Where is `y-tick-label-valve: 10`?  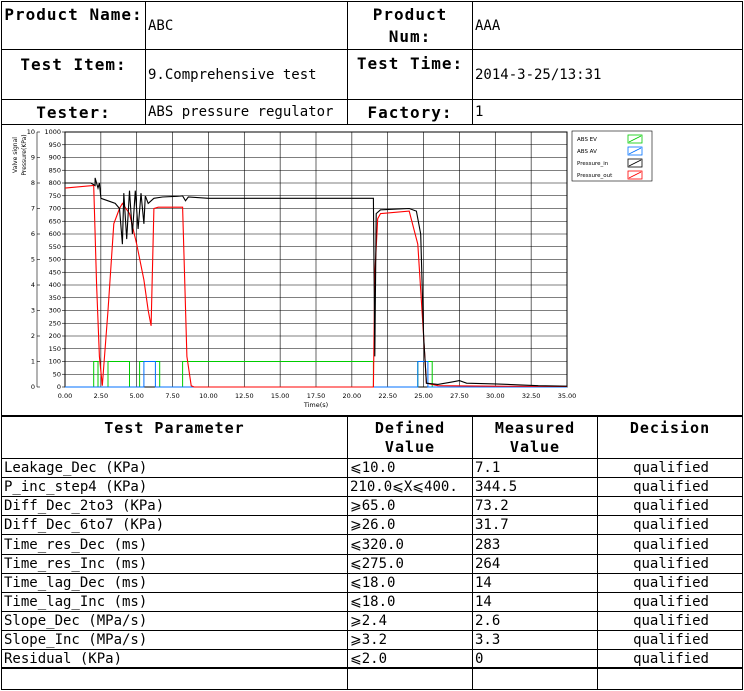 y-tick-label-valve: 10 is located at coordinates (31, 132).